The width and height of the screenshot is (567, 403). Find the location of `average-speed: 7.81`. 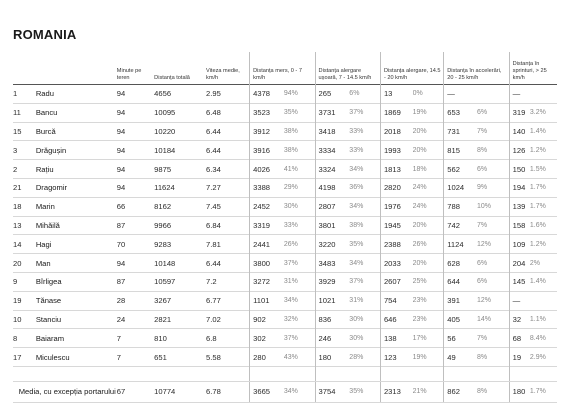

average-speed: 7.81 is located at coordinates (228, 244).